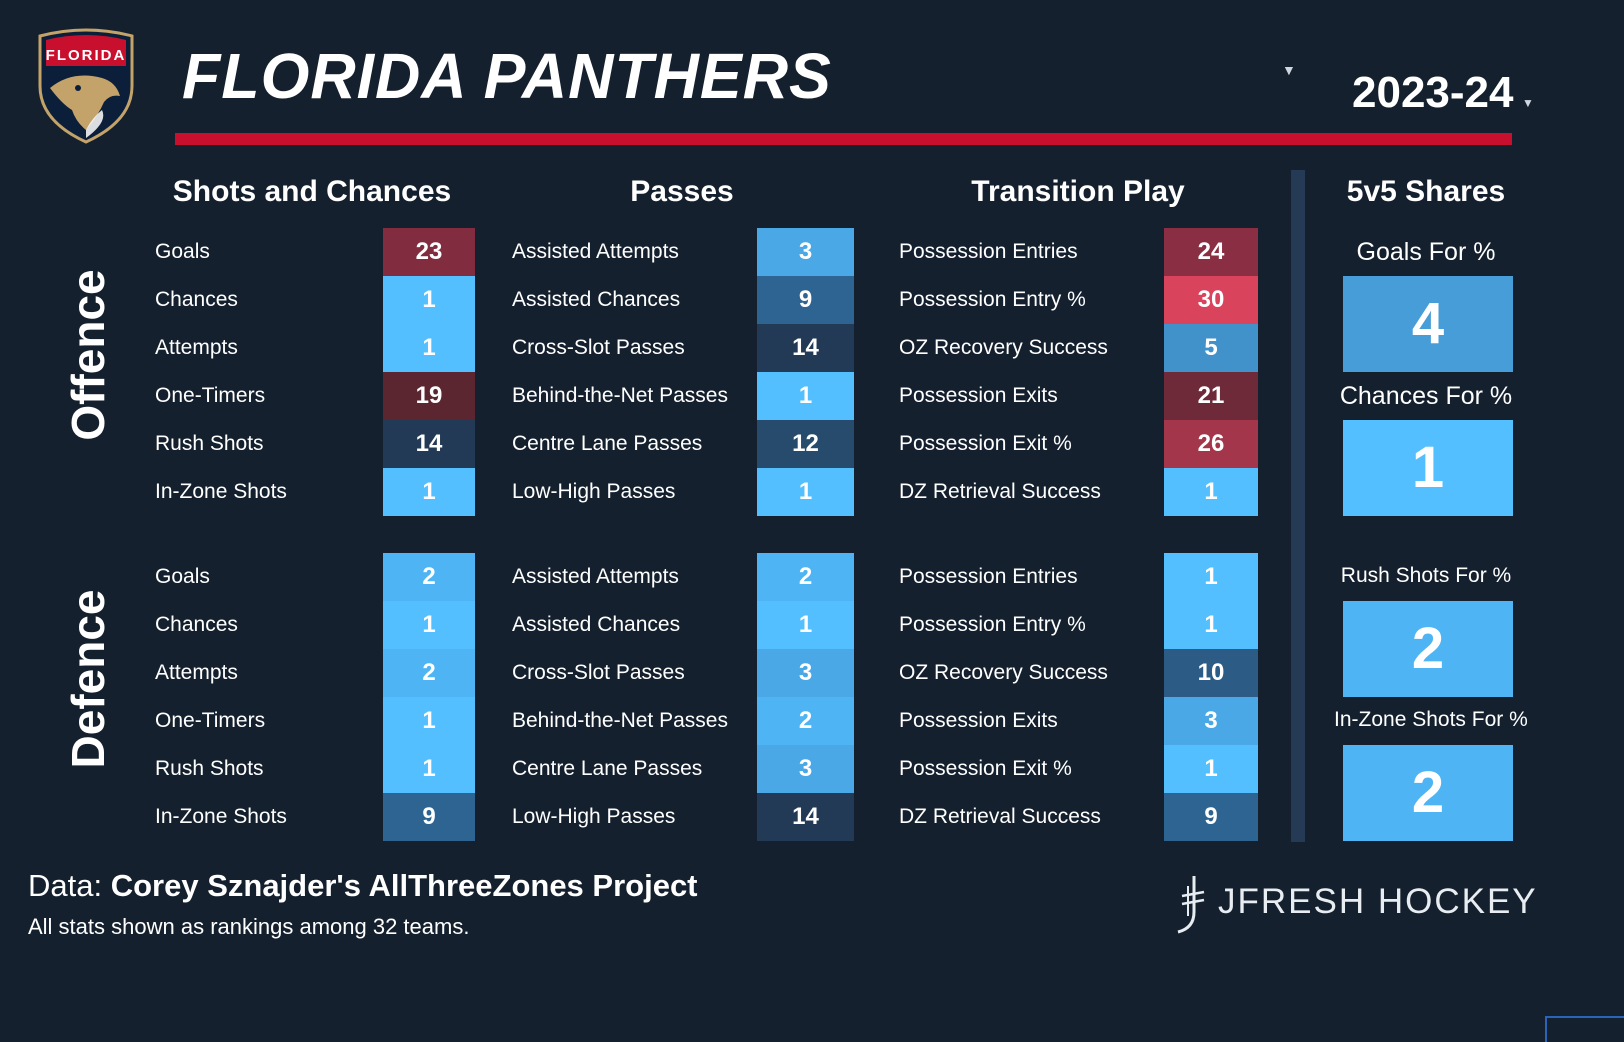  Describe the element at coordinates (805, 577) in the screenshot. I see `defence-assisted-attempts-rank: 2` at that location.